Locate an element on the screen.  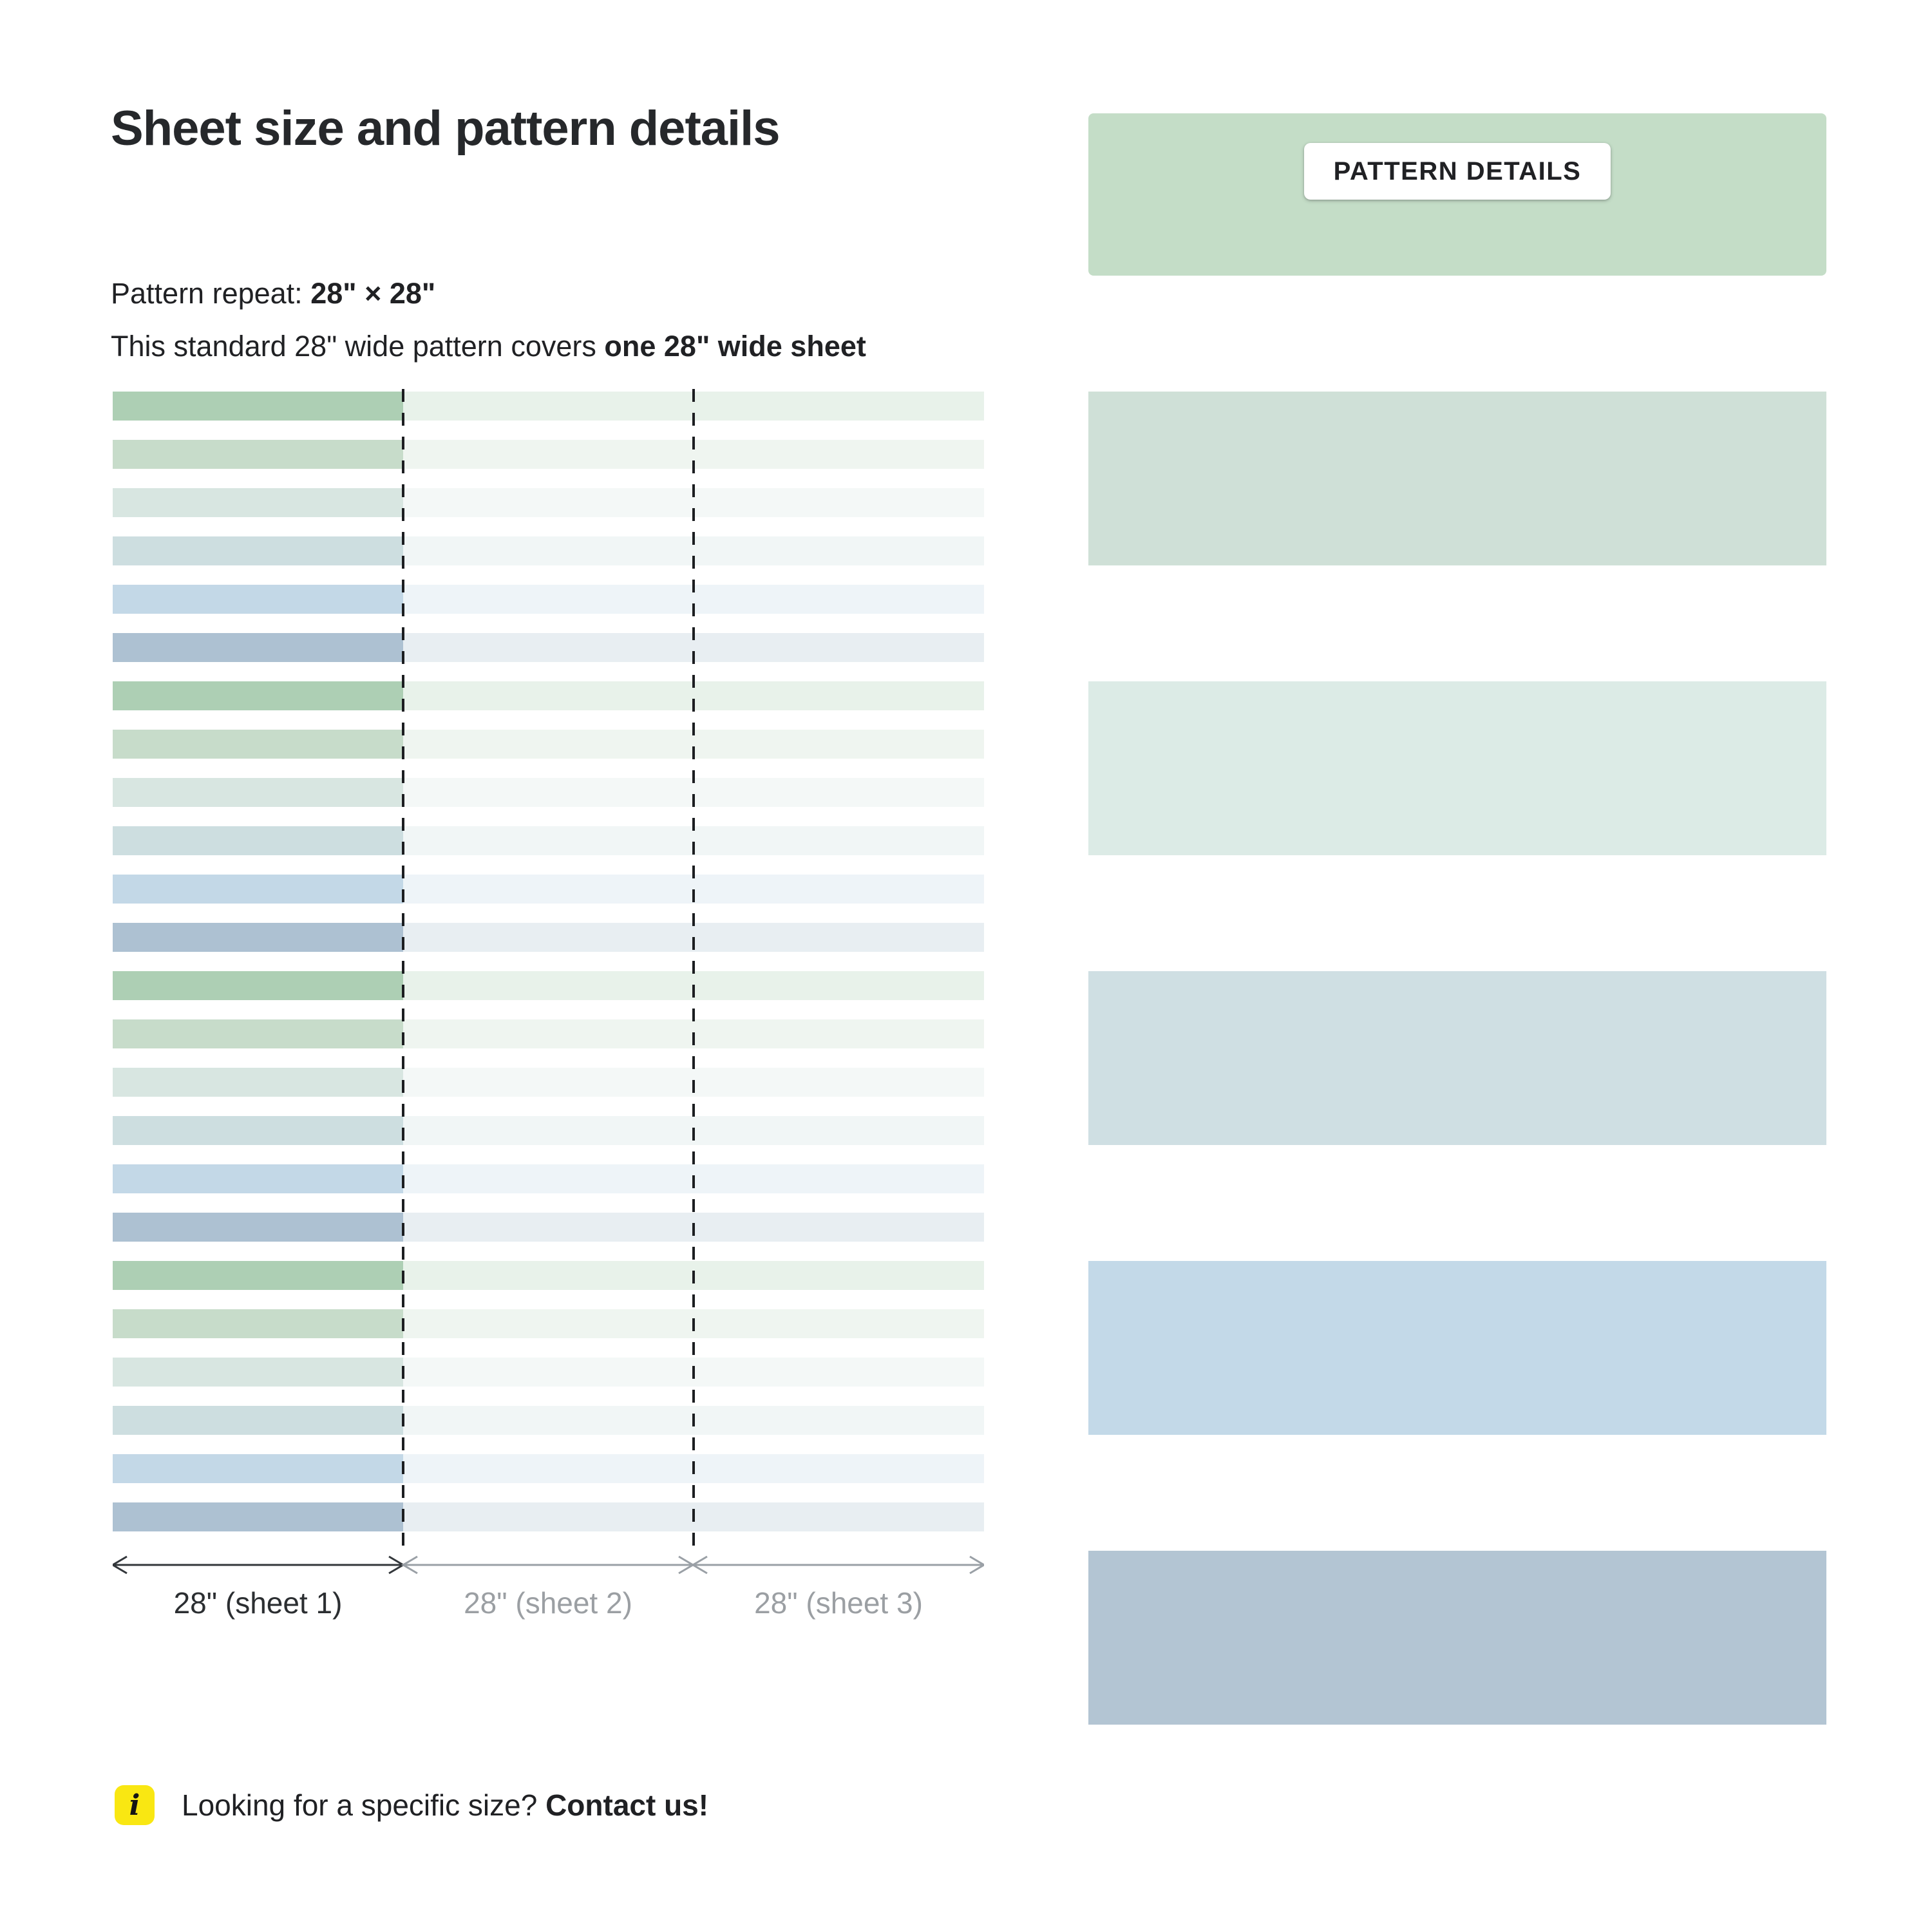
coverage-text: This standard 28" wide pattern covers is located at coordinates (353, 347).